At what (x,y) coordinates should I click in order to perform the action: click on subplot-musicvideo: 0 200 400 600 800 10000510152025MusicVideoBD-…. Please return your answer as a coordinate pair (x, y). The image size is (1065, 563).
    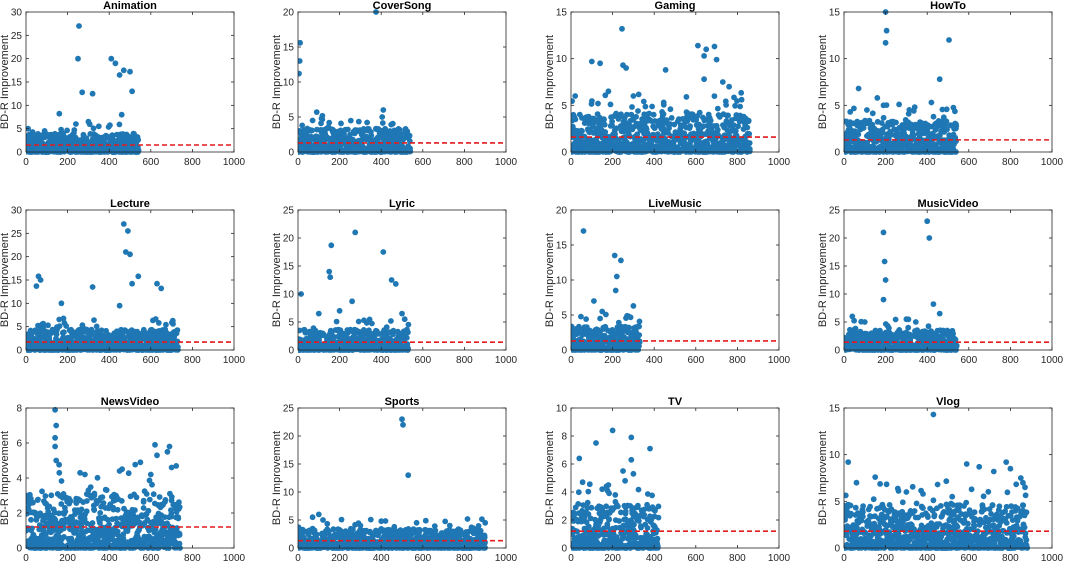
    Looking at the image, I should click on (940, 282).